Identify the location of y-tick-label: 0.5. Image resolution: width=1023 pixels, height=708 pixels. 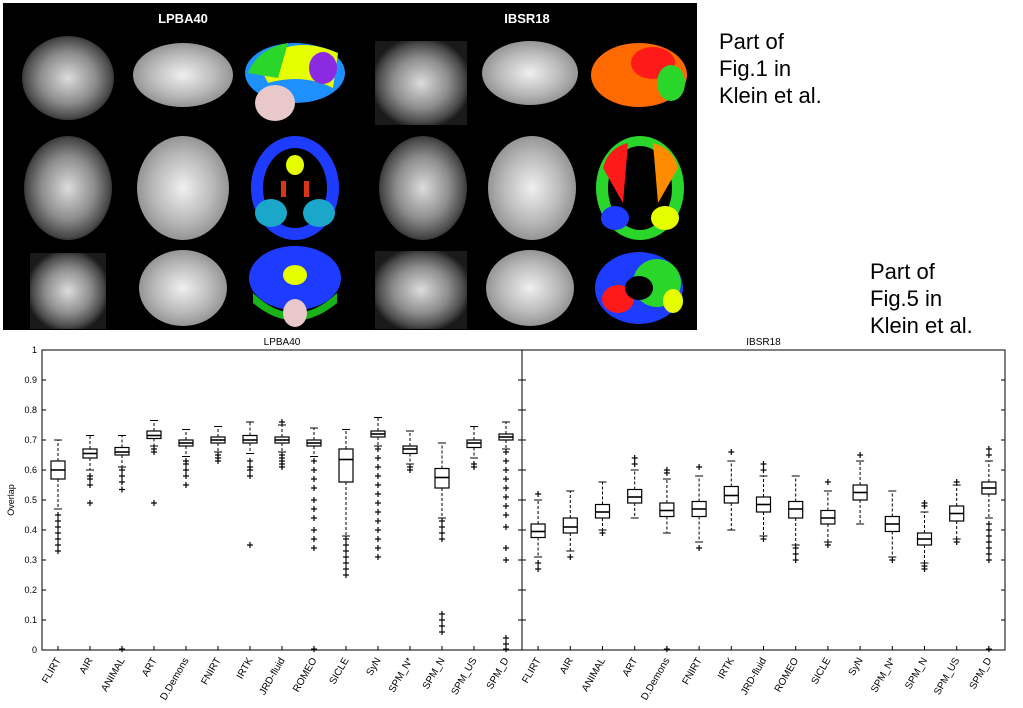
(30, 500).